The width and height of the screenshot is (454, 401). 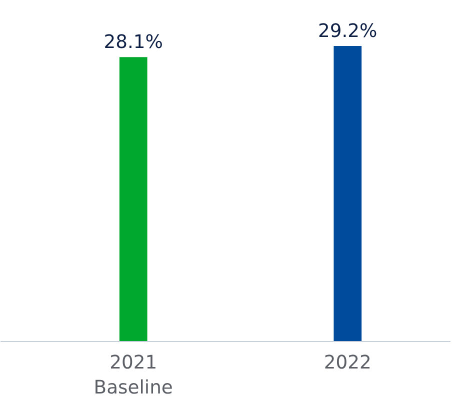 I want to click on data-label: 29.2%, so click(x=348, y=31).